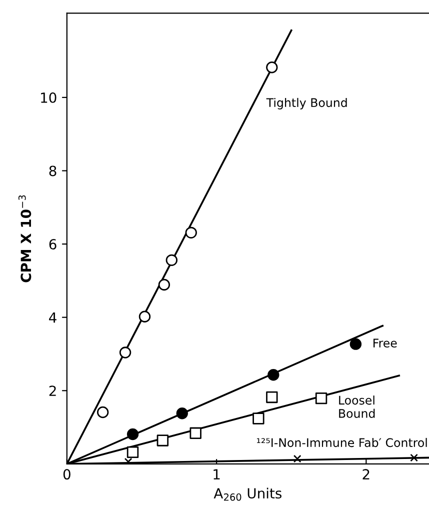 The image size is (429, 526). What do you see at coordinates (217, 474) in the screenshot?
I see `x-tick-label: 1` at bounding box center [217, 474].